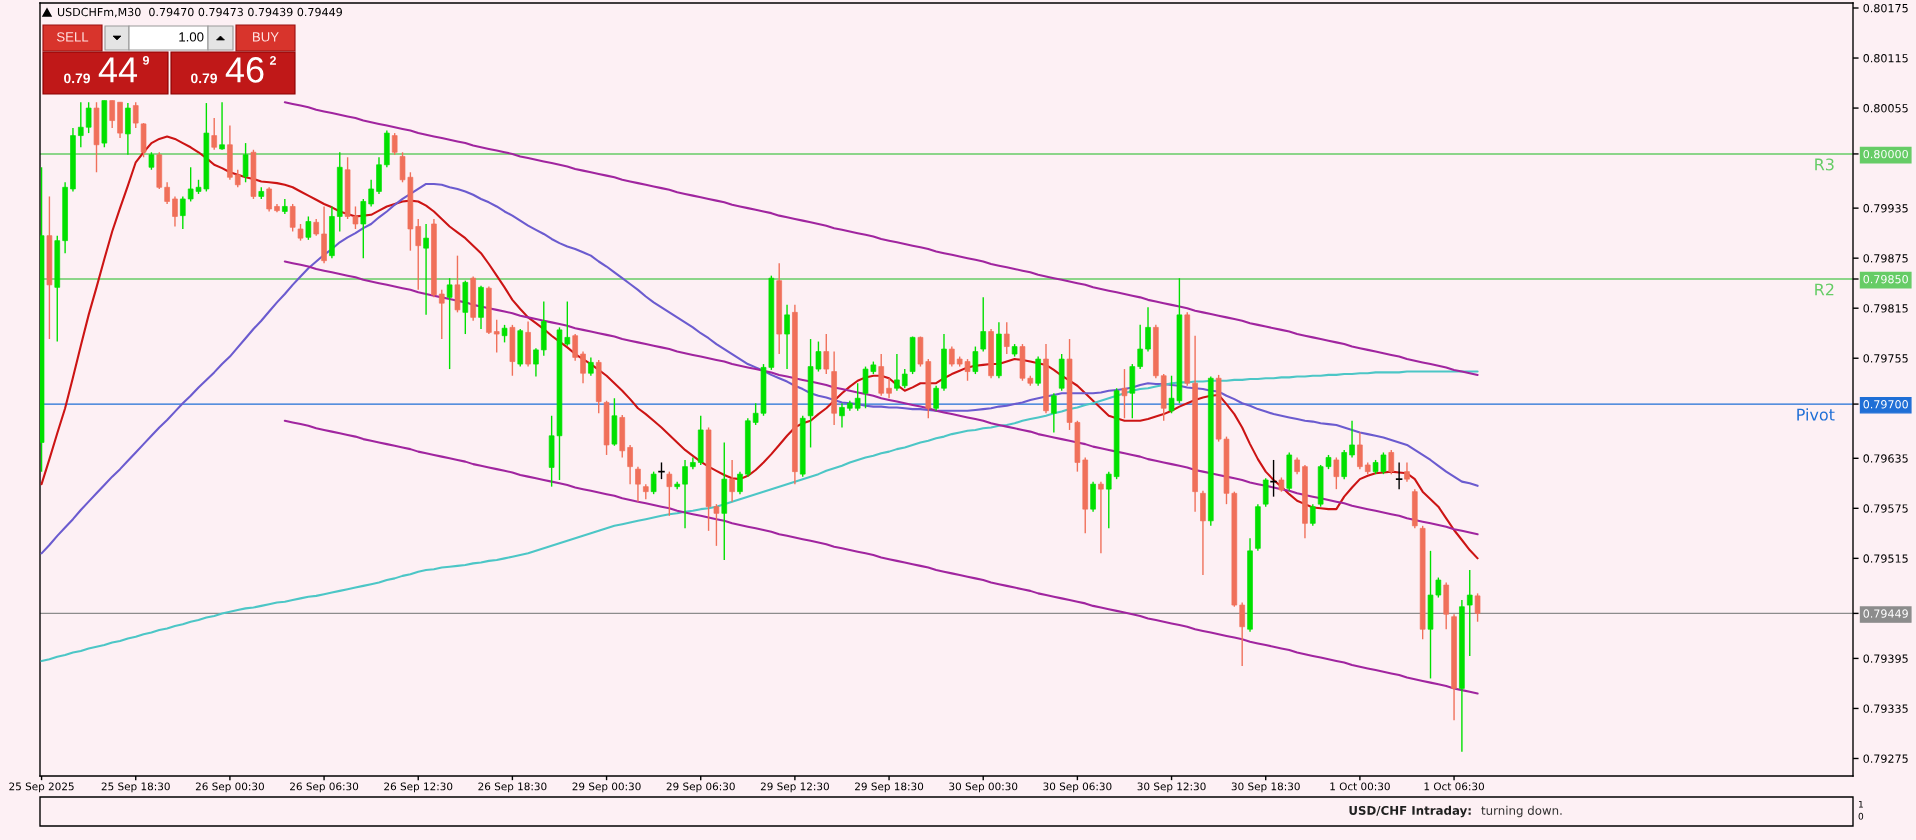 This screenshot has width=1916, height=840. Describe the element at coordinates (1885, 658) in the screenshot. I see `y-tick-label: 0.79395` at that location.